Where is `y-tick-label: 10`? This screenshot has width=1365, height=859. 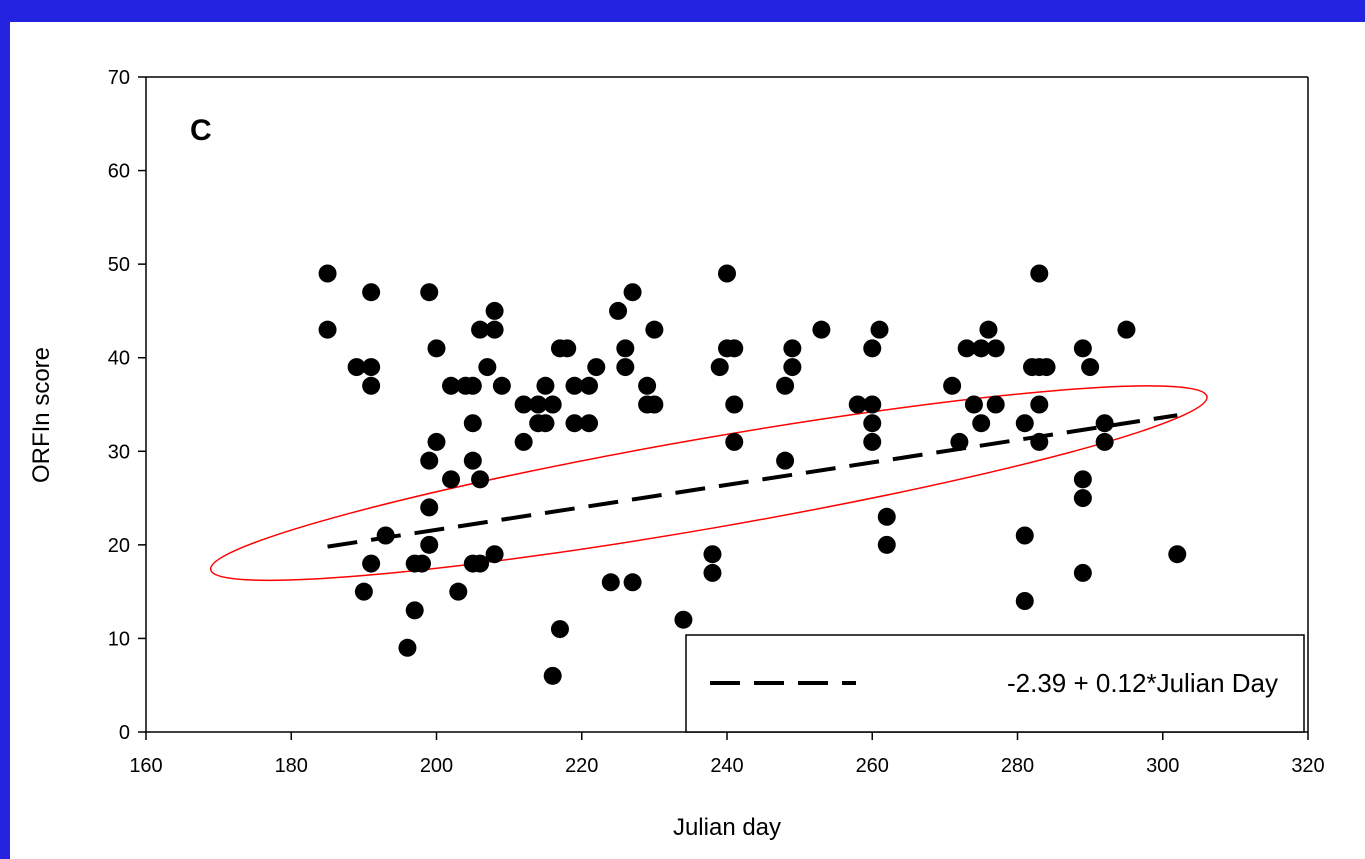 y-tick-label: 10 is located at coordinates (119, 639).